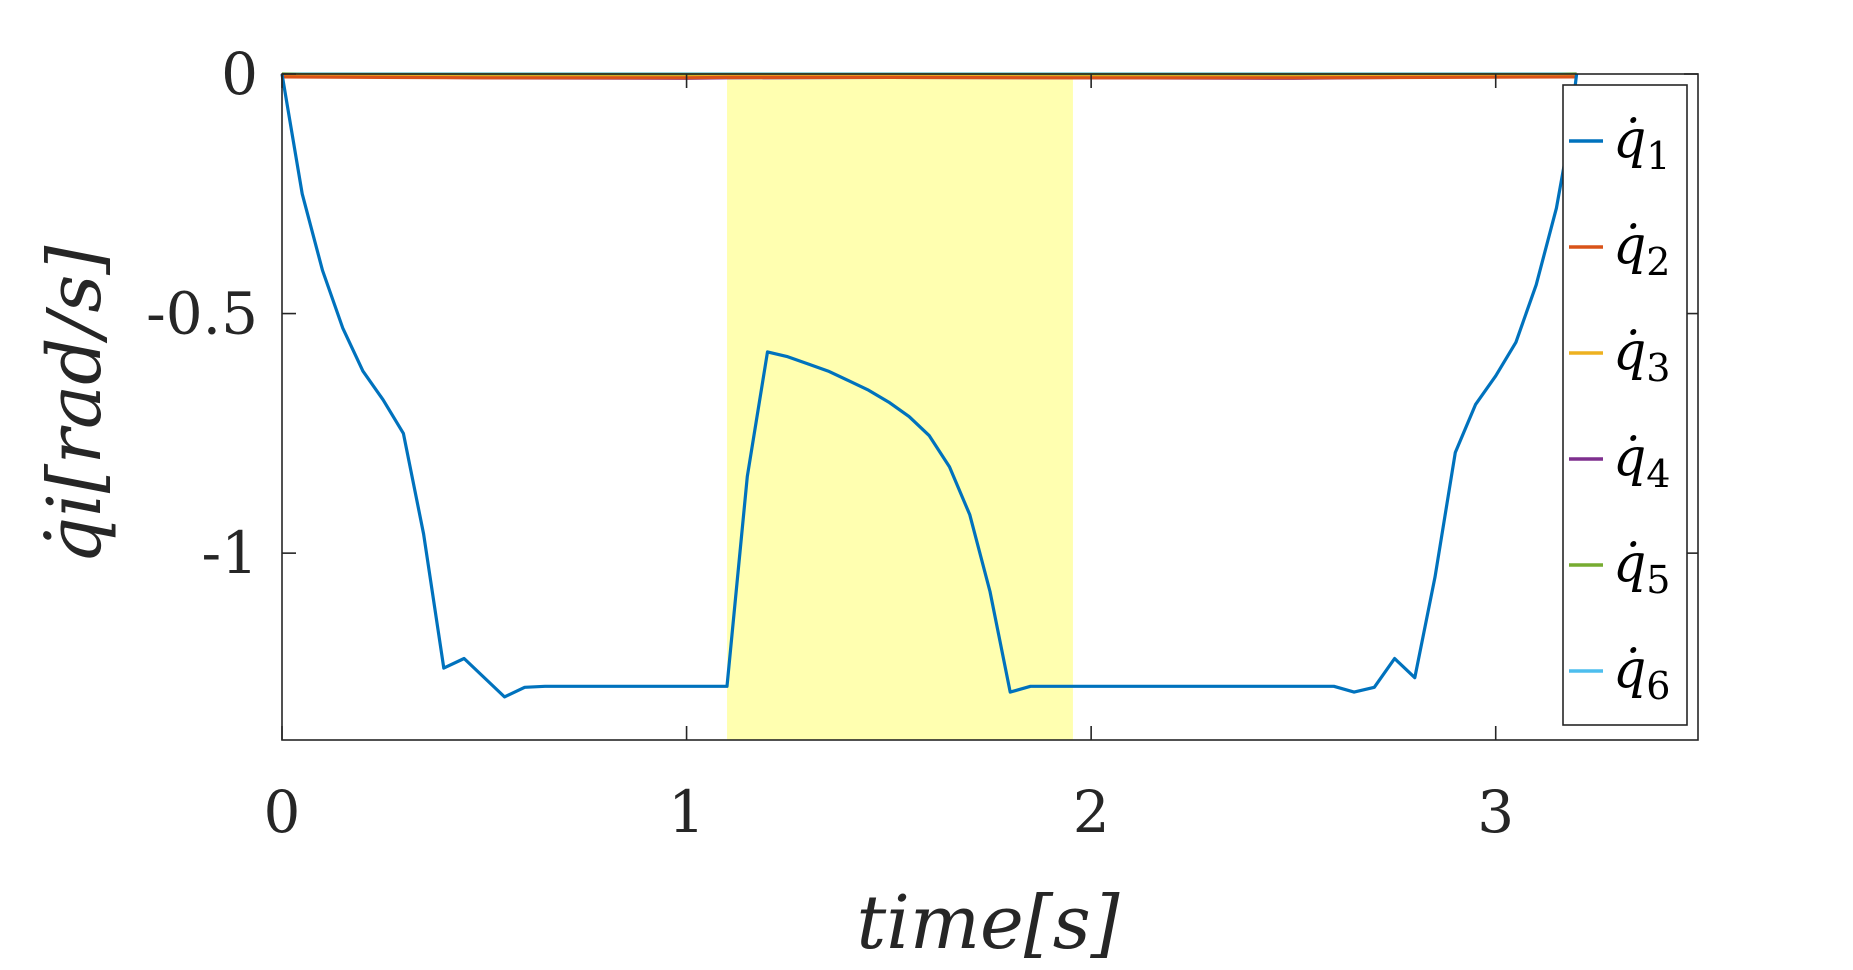  Describe the element at coordinates (1641, 462) in the screenshot. I see `legend-entry-4: q̇4` at that location.